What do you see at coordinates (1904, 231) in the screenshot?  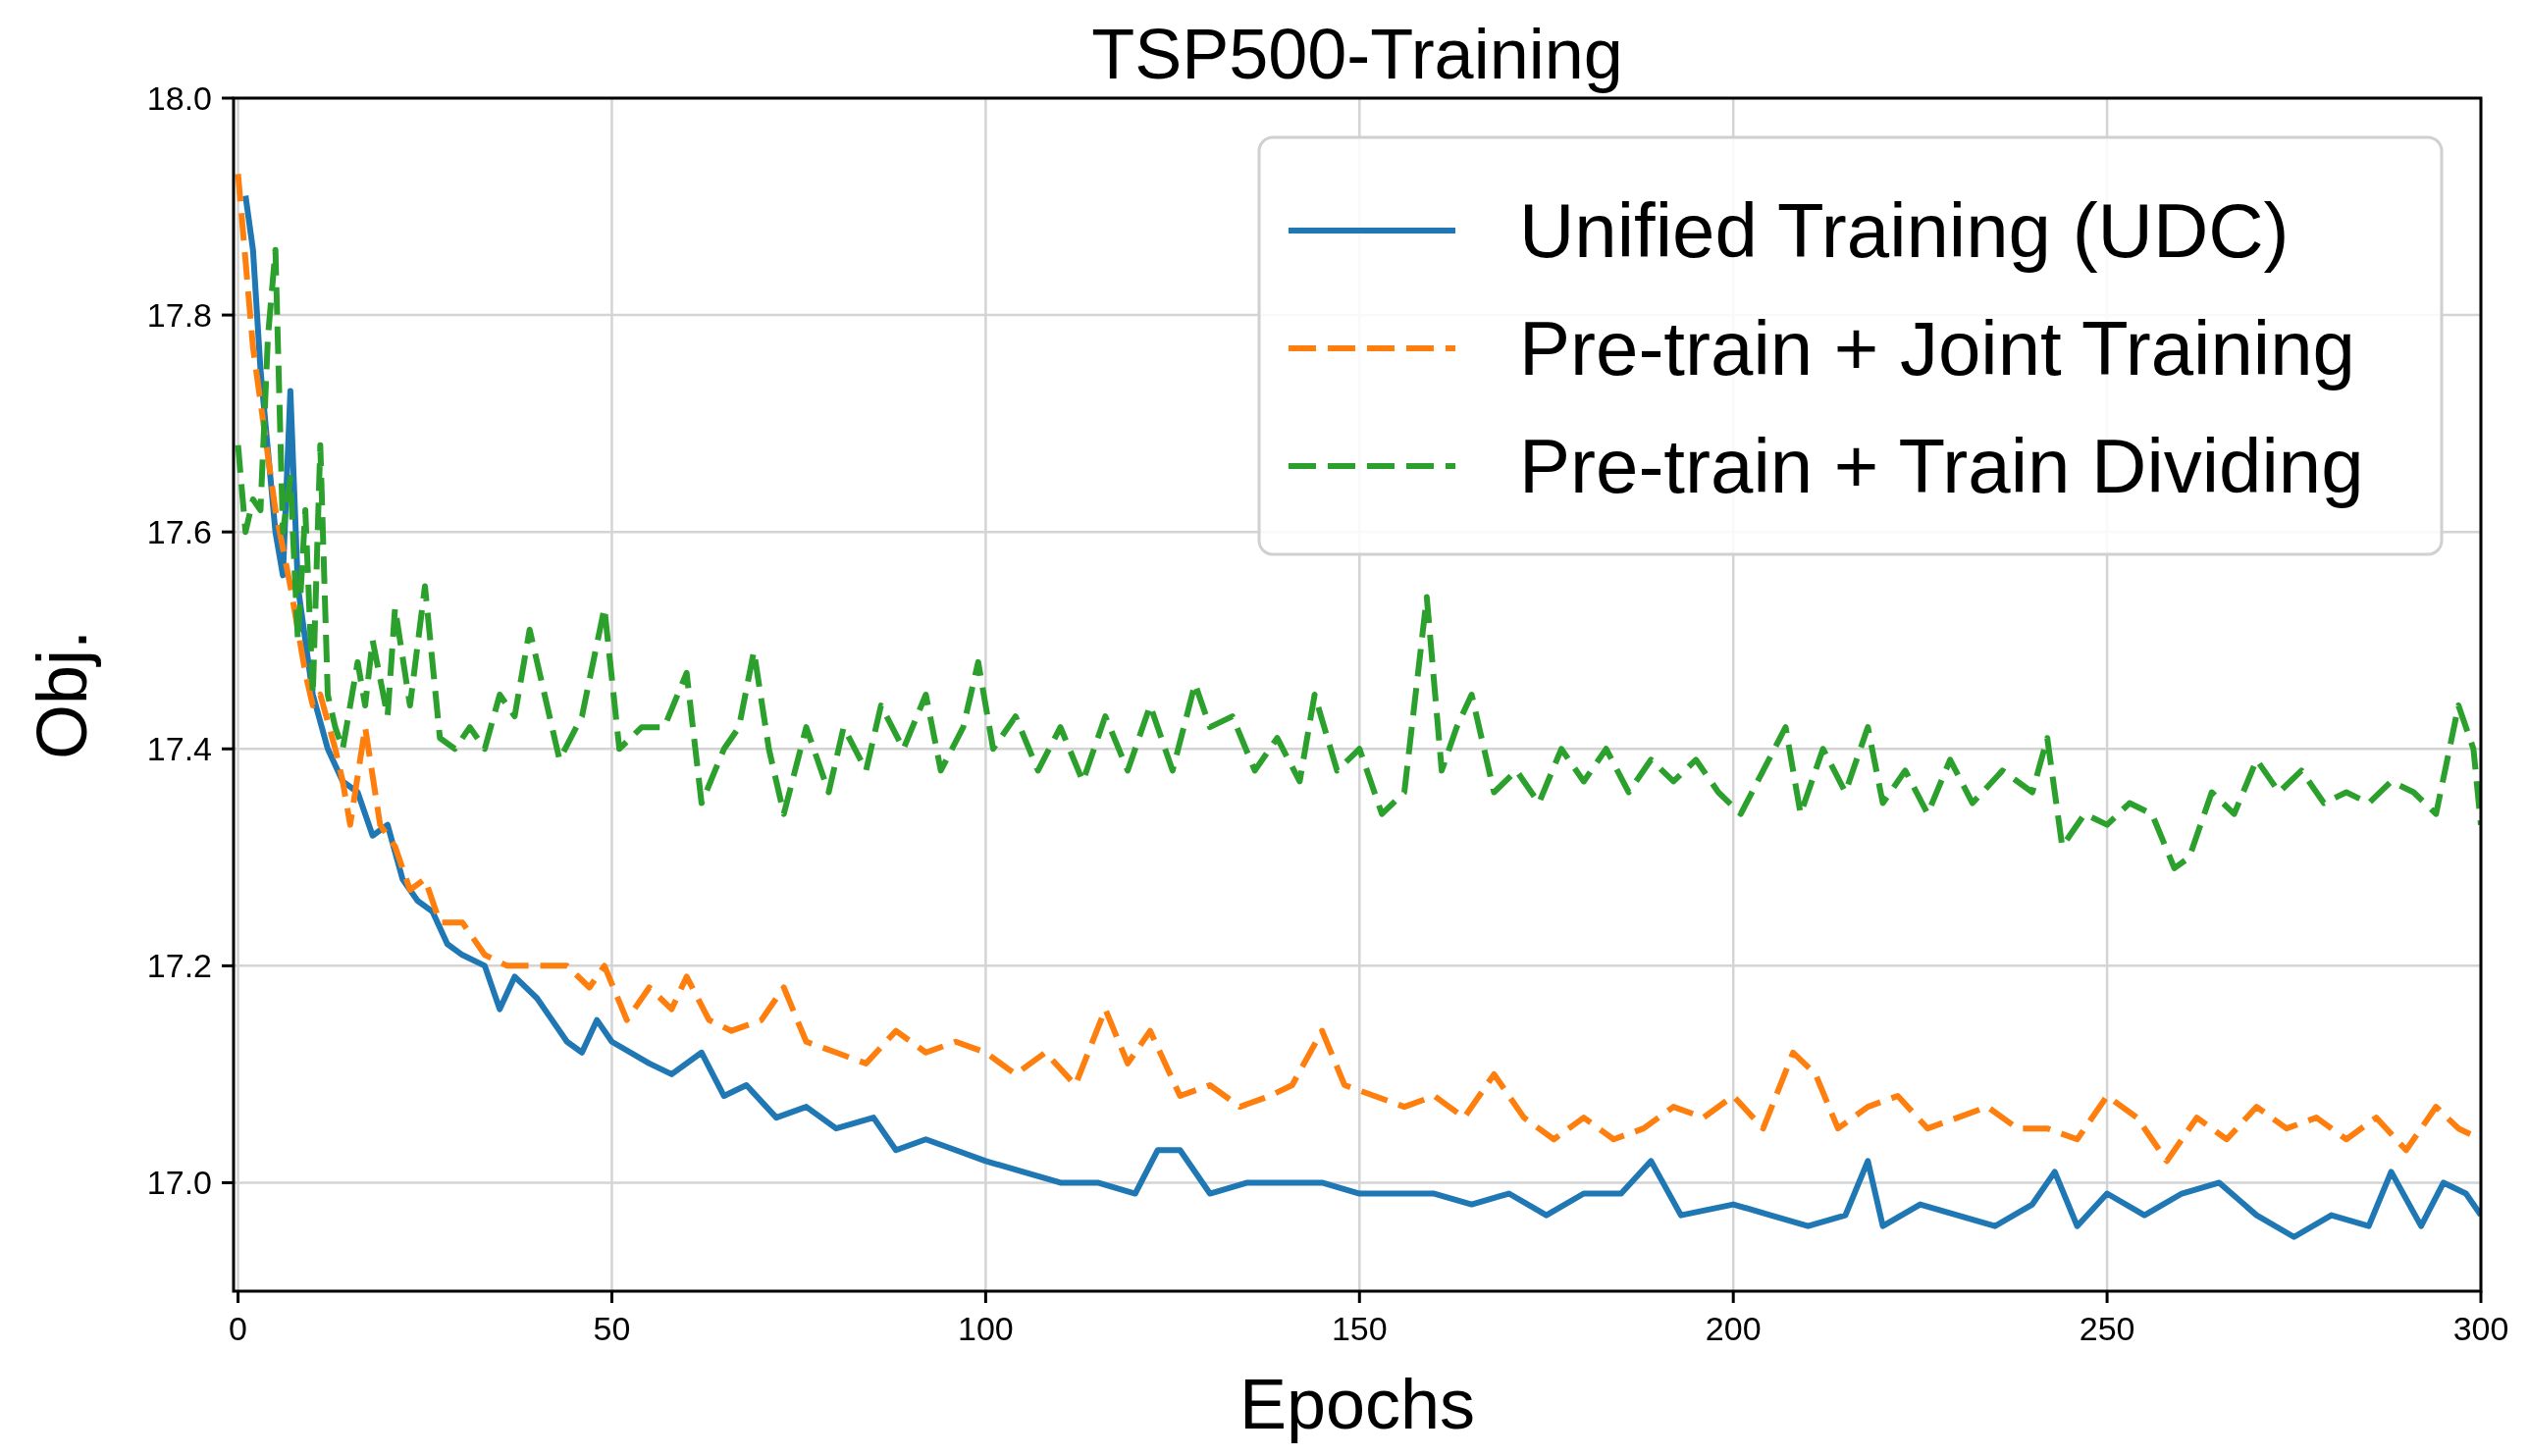 I see `legend-label: Unified Training (UDC)` at bounding box center [1904, 231].